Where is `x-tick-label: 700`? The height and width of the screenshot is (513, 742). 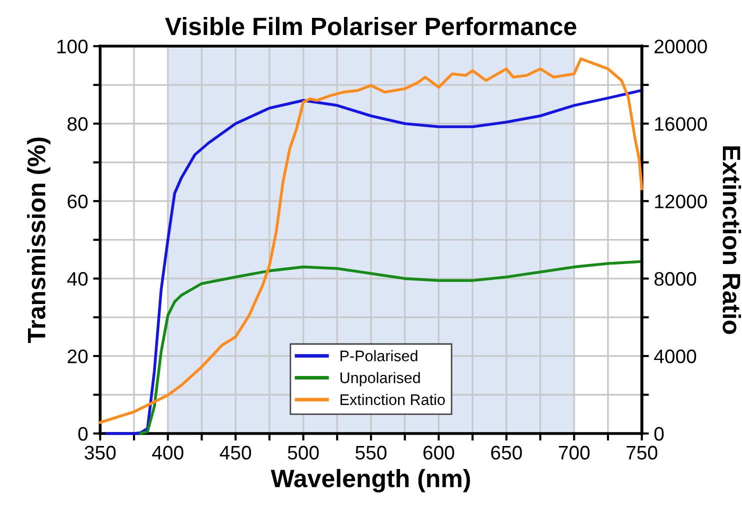
x-tick-label: 700 is located at coordinates (574, 453).